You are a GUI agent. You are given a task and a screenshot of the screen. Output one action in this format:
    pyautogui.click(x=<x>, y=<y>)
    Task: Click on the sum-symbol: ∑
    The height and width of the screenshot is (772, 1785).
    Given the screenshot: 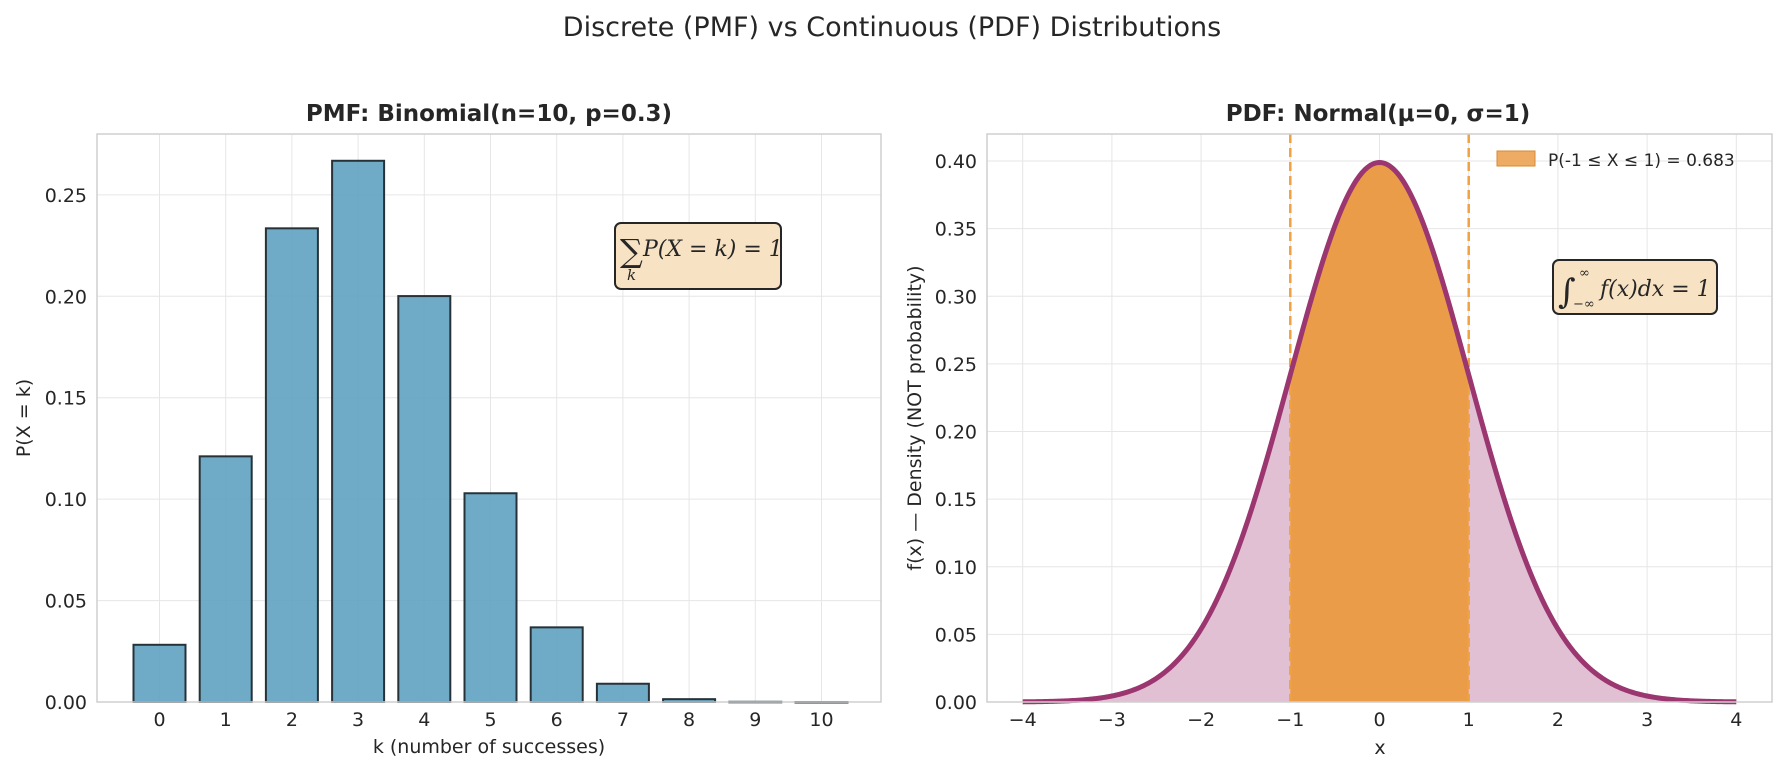 What is the action you would take?
    pyautogui.click(x=631, y=251)
    